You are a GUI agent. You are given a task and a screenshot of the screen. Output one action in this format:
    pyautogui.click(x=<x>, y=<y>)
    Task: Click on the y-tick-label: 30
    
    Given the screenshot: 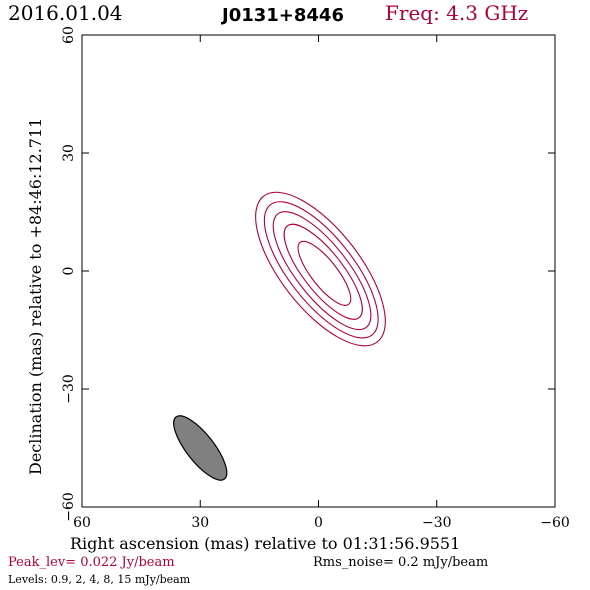 What is the action you would take?
    pyautogui.click(x=69, y=153)
    